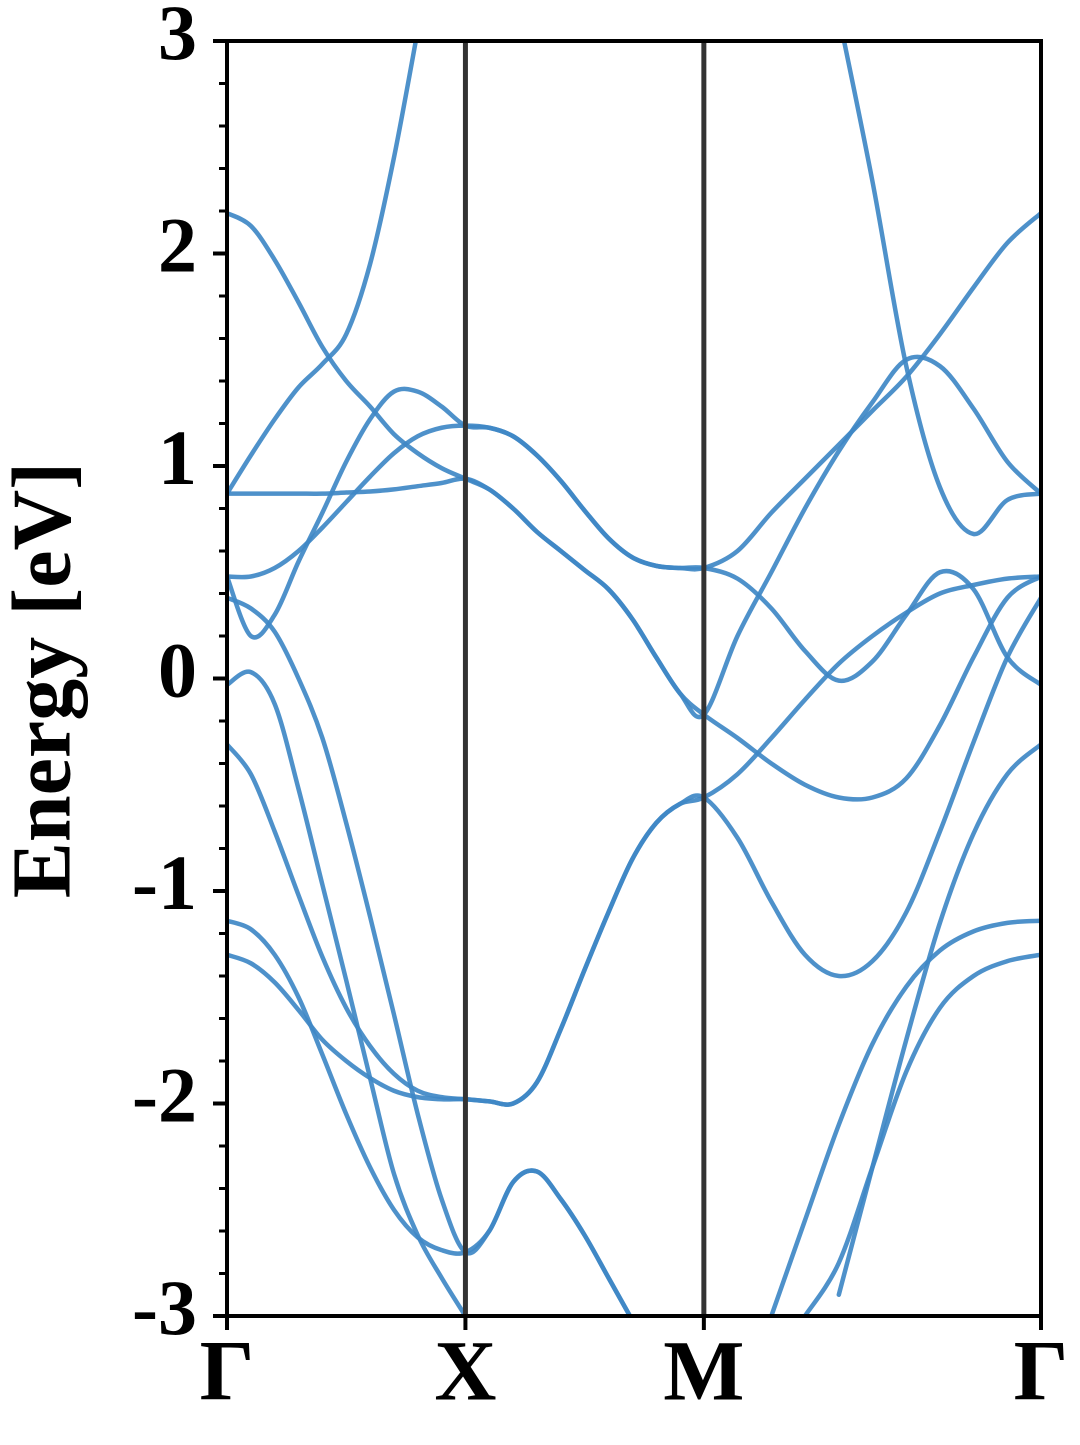  What do you see at coordinates (703, 1371) in the screenshot?
I see `x-tick-label: M` at bounding box center [703, 1371].